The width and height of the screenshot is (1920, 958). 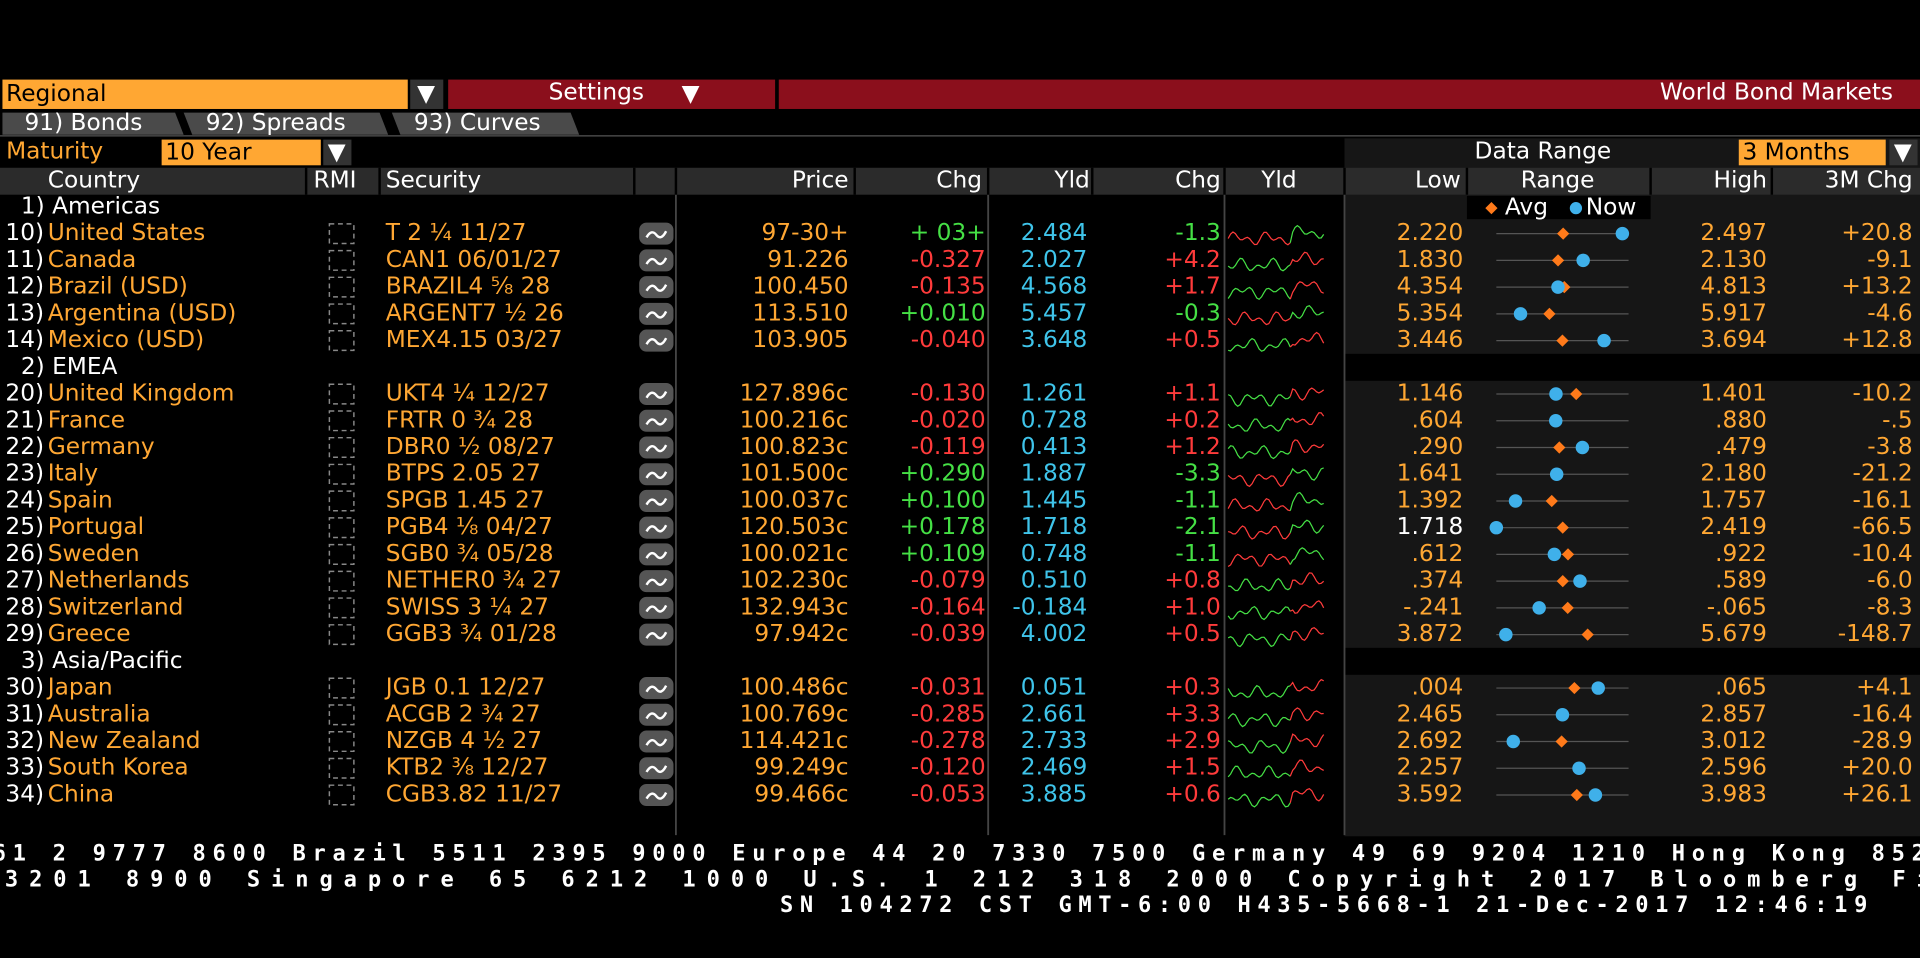 I want to click on low: 1.146, so click(x=1430, y=393).